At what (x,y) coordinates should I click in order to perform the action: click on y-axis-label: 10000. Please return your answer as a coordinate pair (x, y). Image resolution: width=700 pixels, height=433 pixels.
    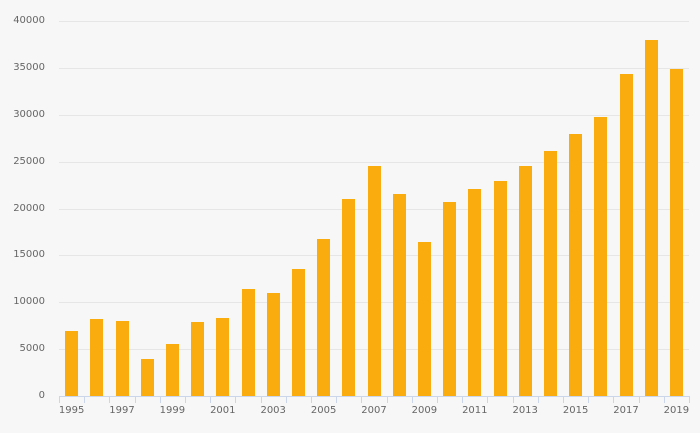
    Looking at the image, I should click on (29, 302).